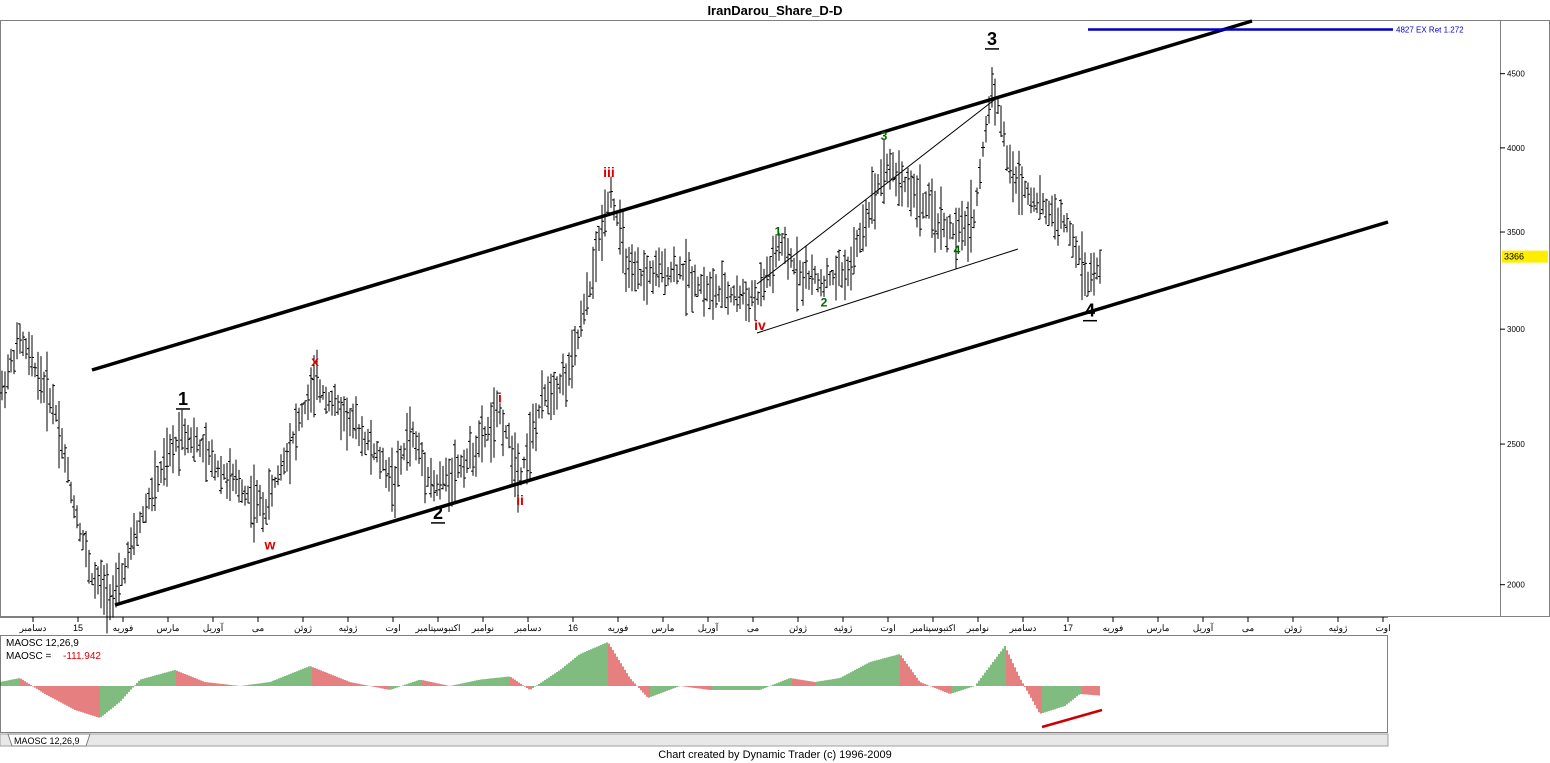 Image resolution: width=1550 pixels, height=763 pixels. I want to click on wedge-lower-line, so click(887, 291).